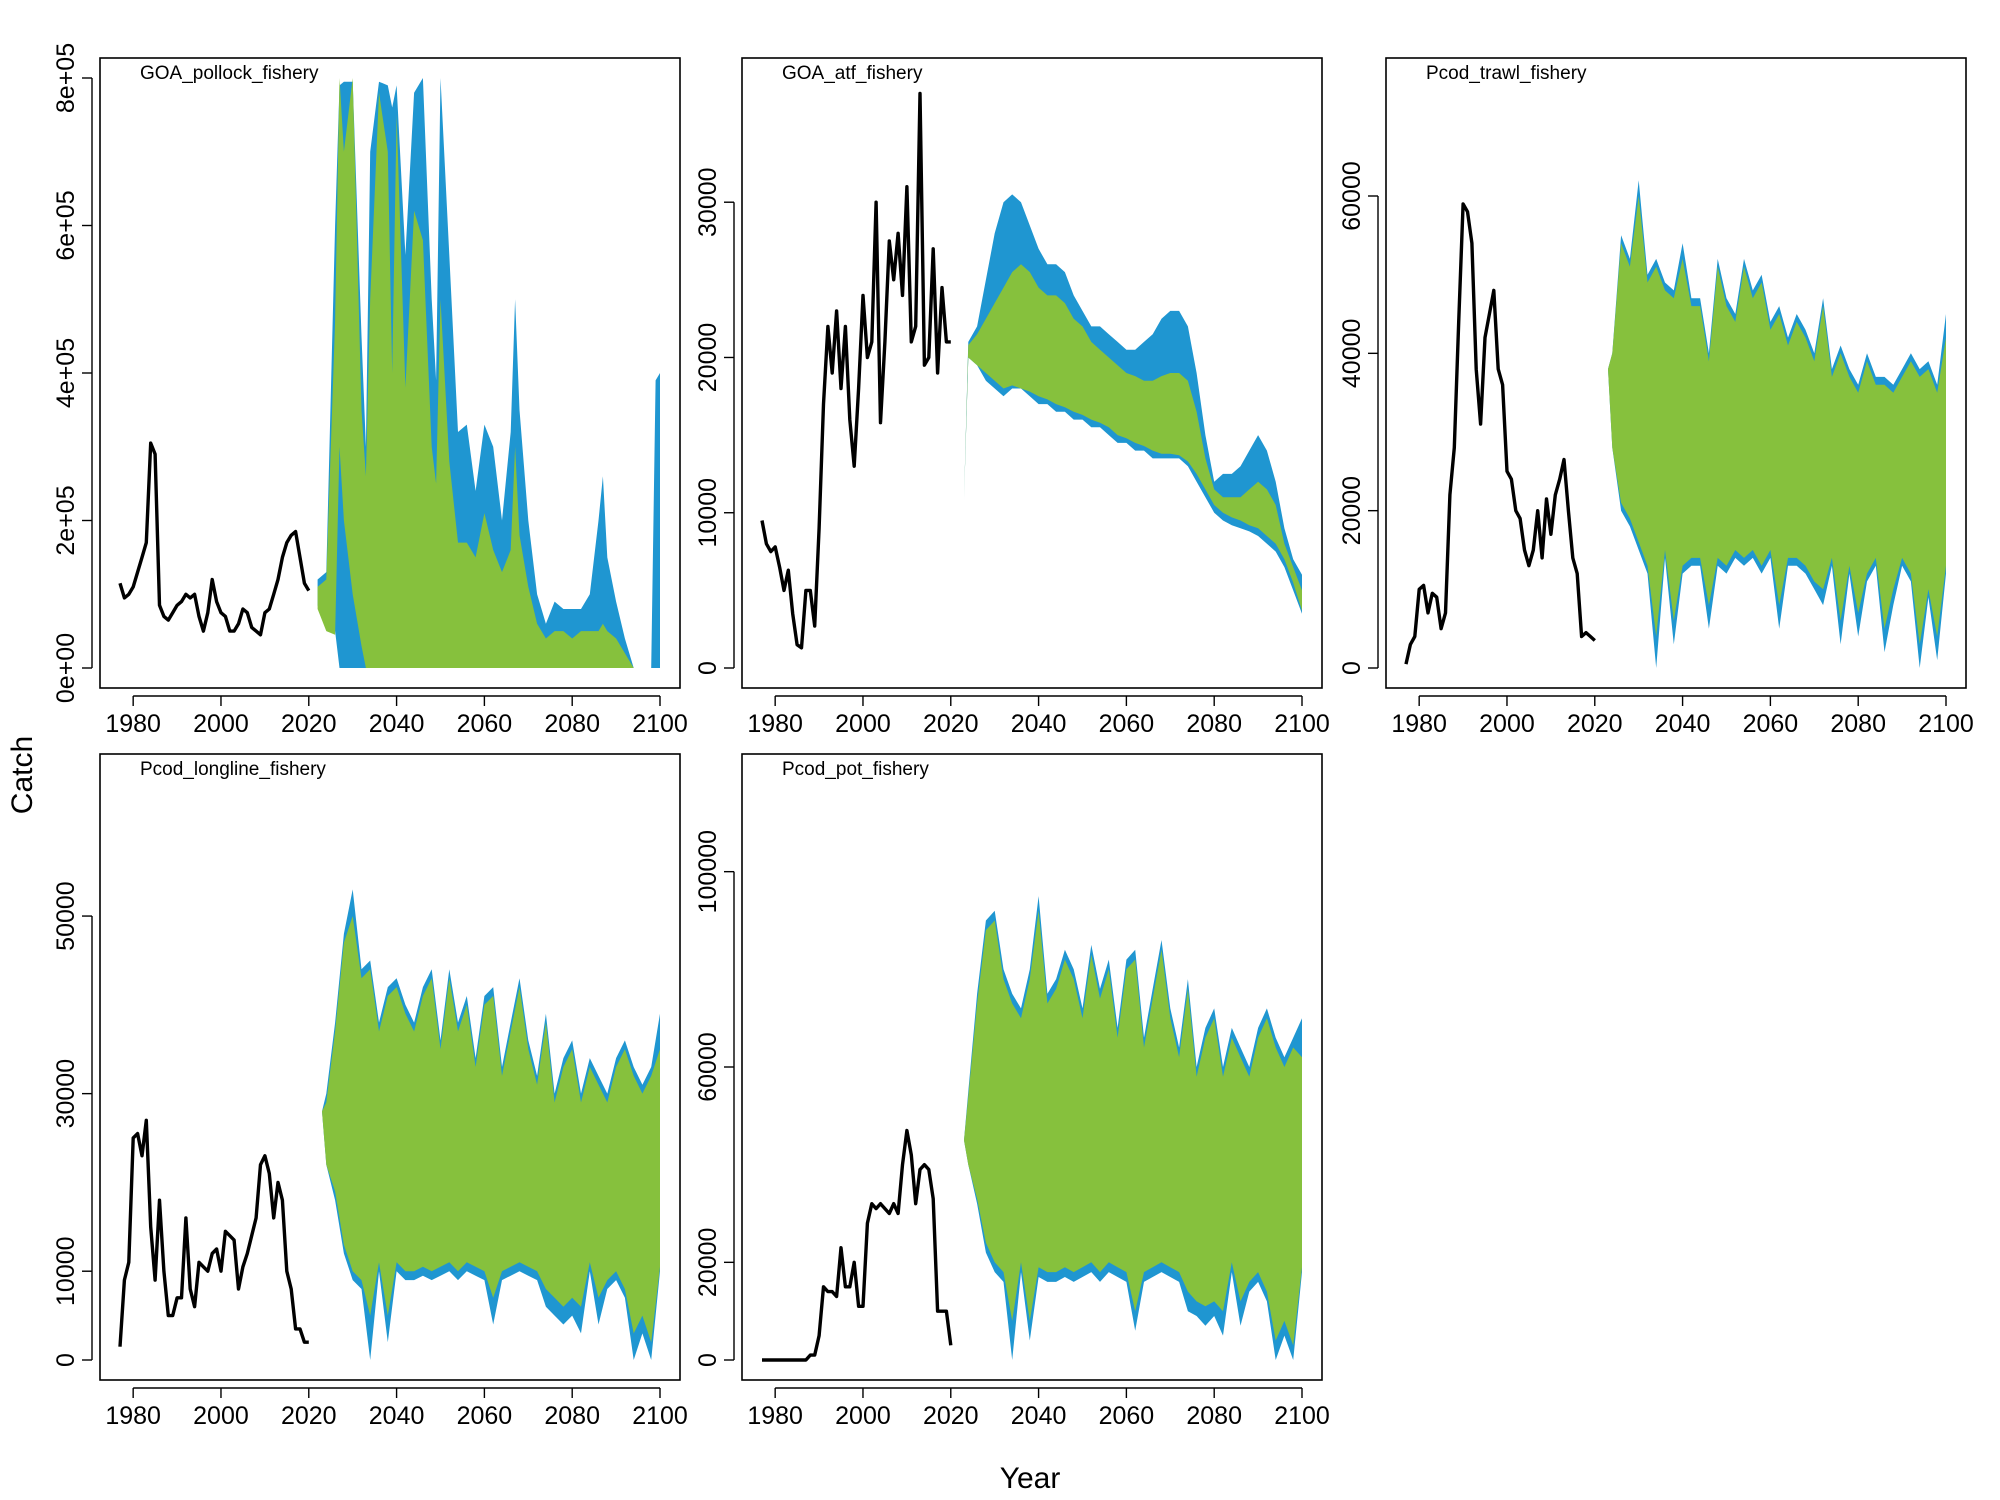 This screenshot has width=2000, height=1500. I want to click on y-axis: 0 10000 30000 50000, so click(72, 1124).